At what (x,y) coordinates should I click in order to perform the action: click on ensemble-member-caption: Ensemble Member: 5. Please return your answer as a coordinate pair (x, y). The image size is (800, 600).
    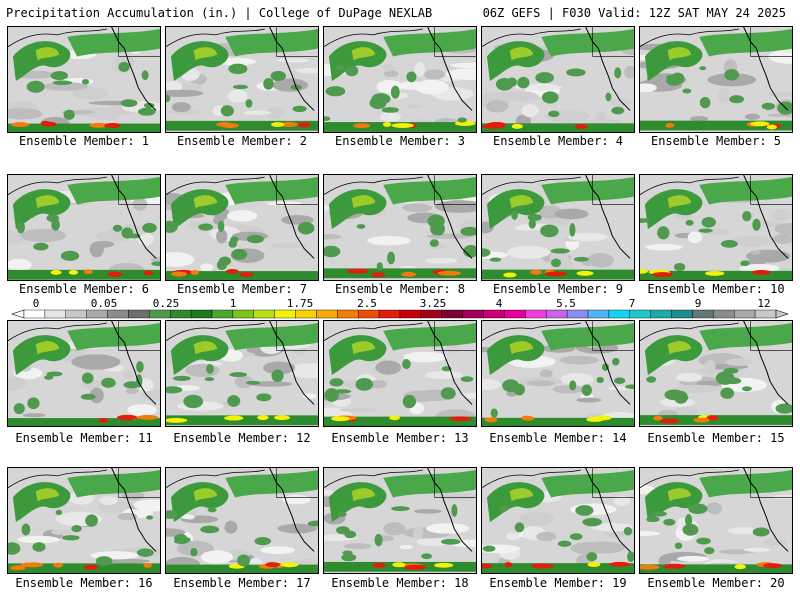
    Looking at the image, I should click on (716, 141).